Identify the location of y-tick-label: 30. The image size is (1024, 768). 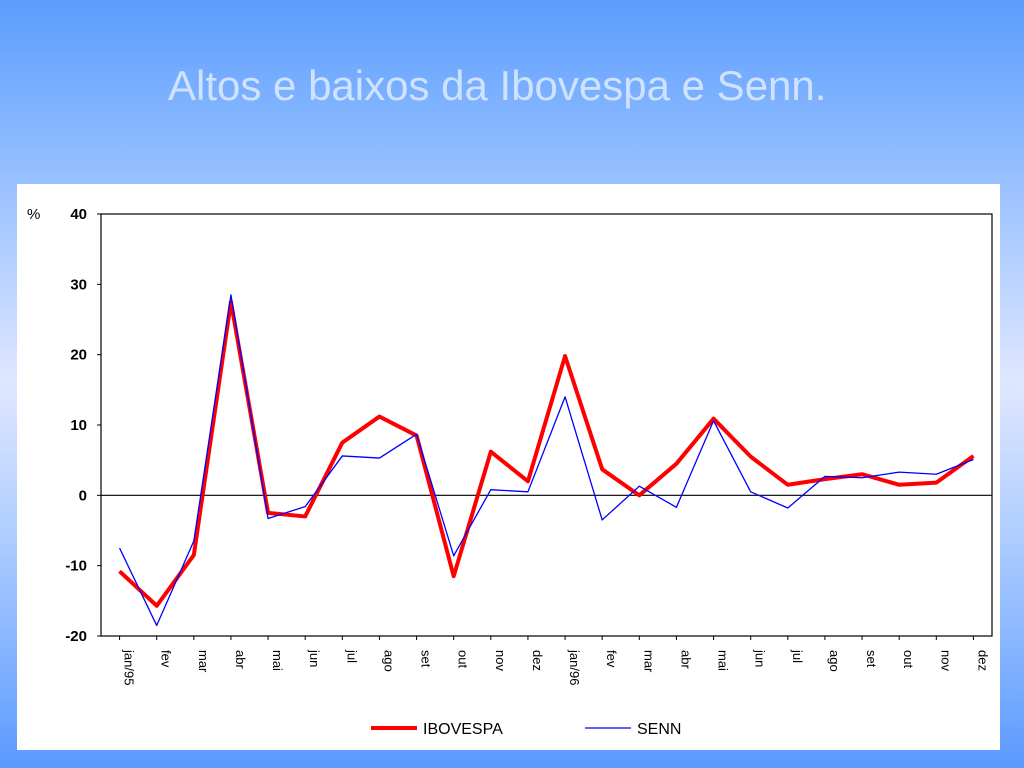
(78, 284).